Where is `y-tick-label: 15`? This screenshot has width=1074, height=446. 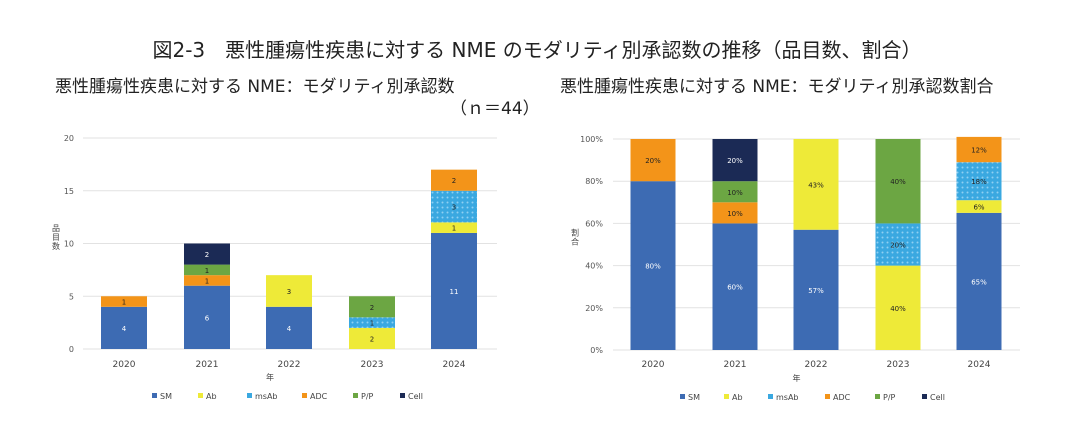 y-tick-label: 15 is located at coordinates (69, 191).